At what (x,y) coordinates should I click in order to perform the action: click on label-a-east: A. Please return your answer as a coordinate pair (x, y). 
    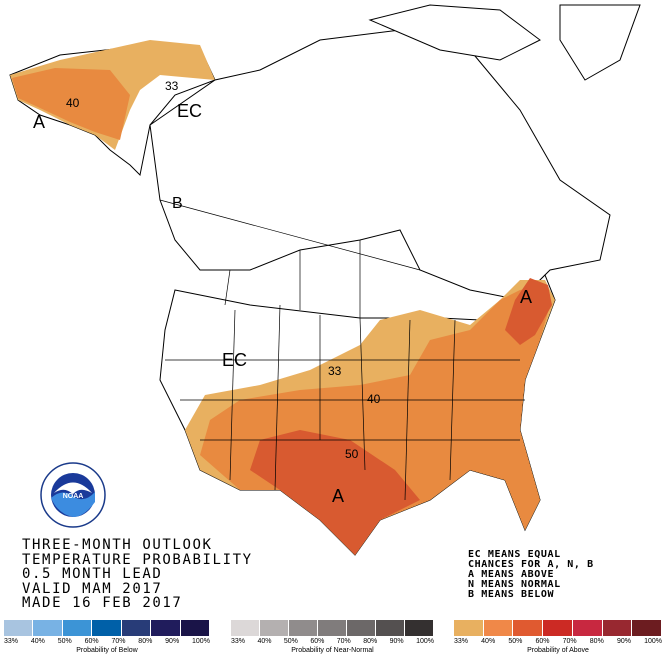
    Looking at the image, I should click on (526, 297).